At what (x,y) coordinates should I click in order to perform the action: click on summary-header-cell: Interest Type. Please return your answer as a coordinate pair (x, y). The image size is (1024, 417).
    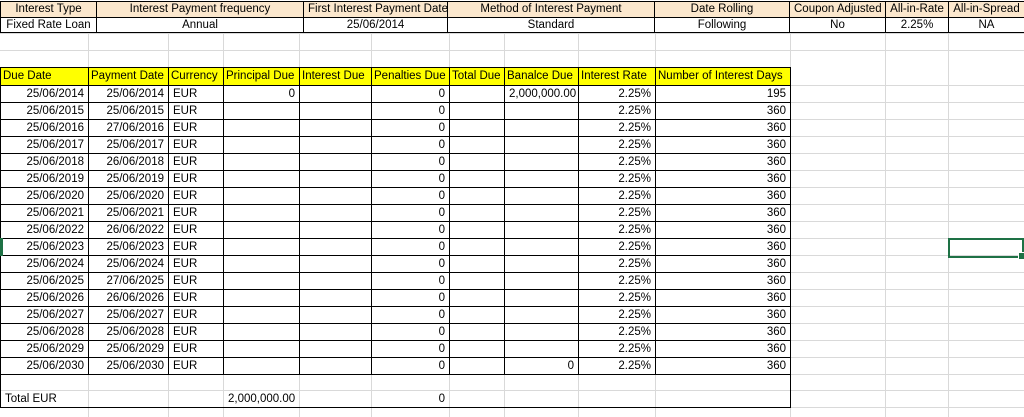
    Looking at the image, I should click on (48, 9).